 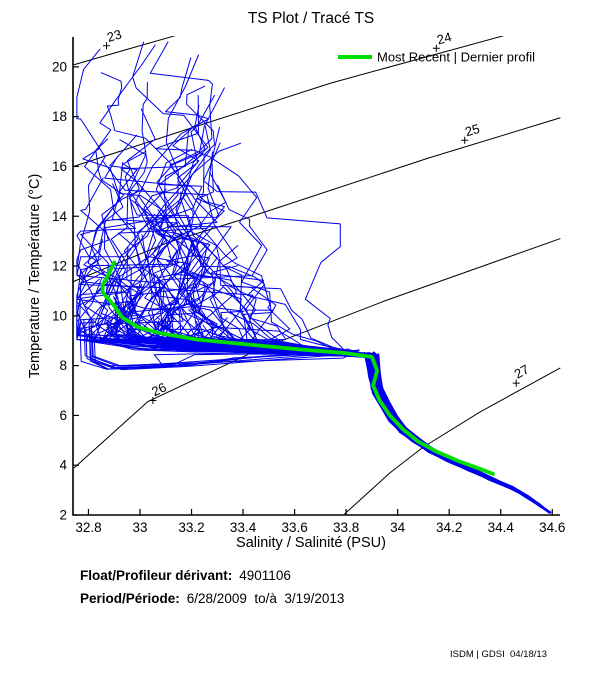 I want to click on y-tick-label: 10, so click(x=59, y=315).